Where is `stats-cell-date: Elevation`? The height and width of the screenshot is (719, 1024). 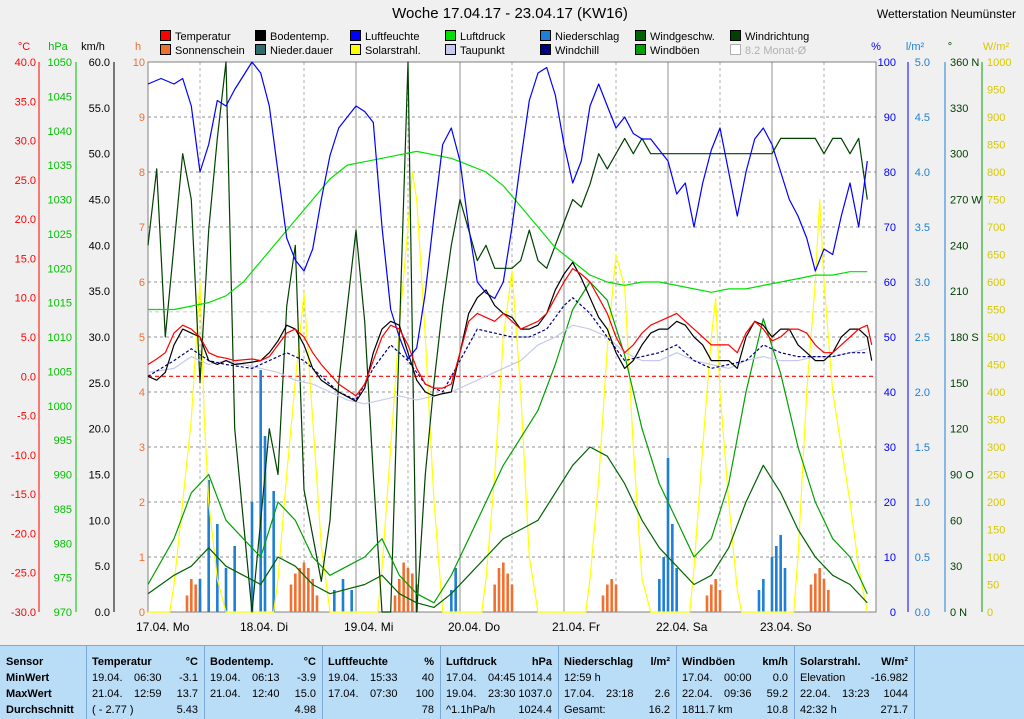
stats-cell-date: Elevation is located at coordinates (823, 678).